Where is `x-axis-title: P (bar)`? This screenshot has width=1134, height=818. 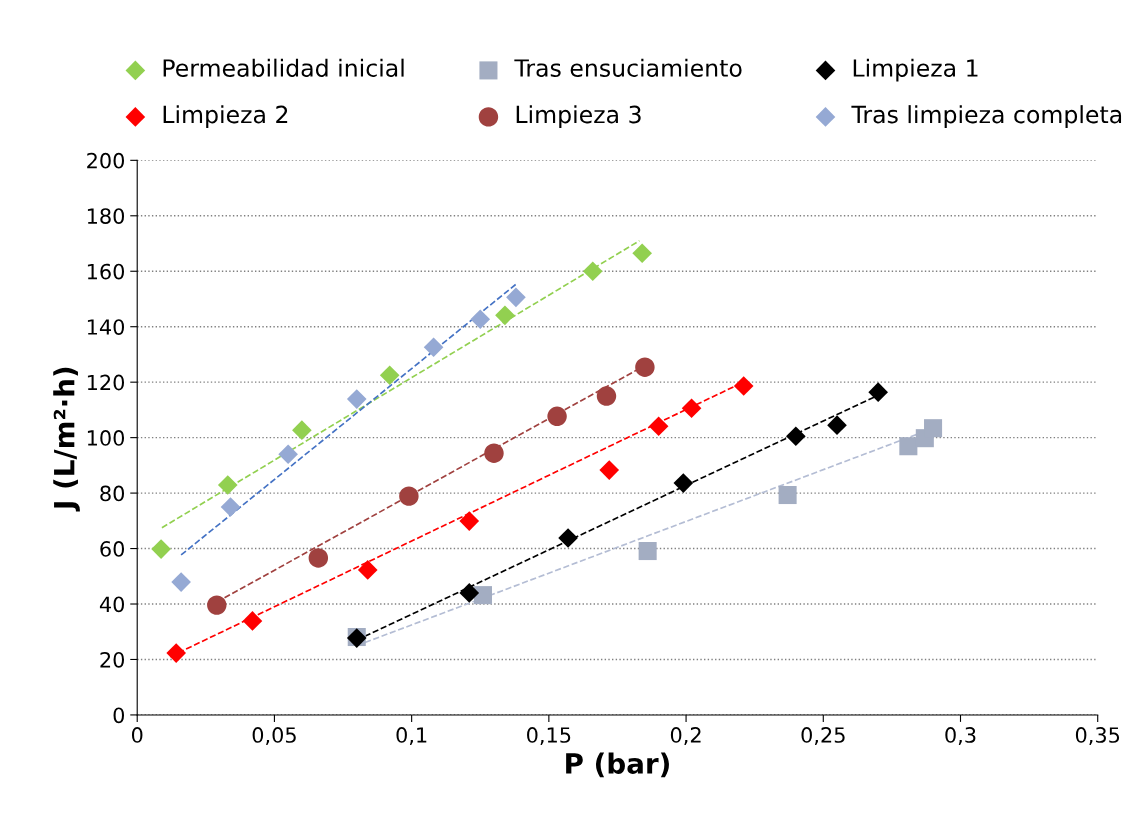
x-axis-title: P (bar) is located at coordinates (617, 765).